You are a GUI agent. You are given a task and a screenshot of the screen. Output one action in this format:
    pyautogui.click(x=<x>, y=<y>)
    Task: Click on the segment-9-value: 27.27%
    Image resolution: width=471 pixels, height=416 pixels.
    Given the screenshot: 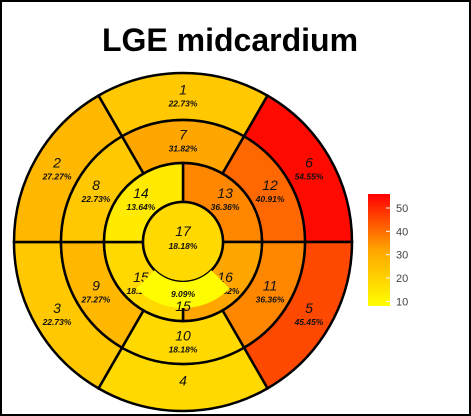 What is the action you would take?
    pyautogui.click(x=96, y=299)
    